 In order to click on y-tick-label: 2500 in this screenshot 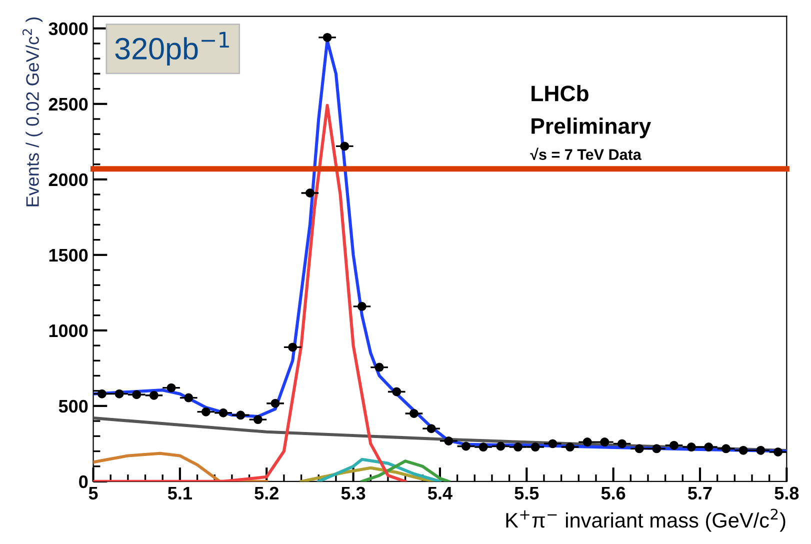, I will do `click(68, 104)`.